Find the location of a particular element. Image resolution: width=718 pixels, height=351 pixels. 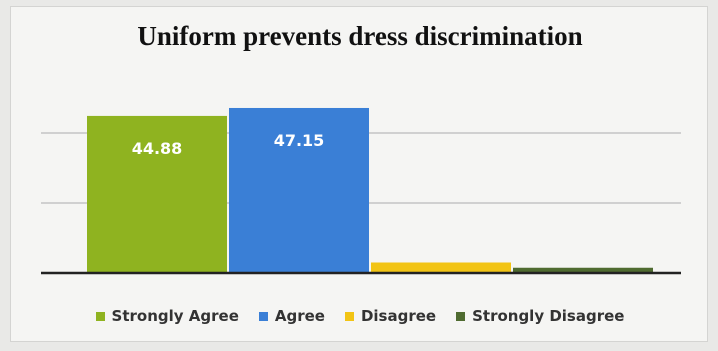

legend-item: Strongly Agree is located at coordinates (167, 316).